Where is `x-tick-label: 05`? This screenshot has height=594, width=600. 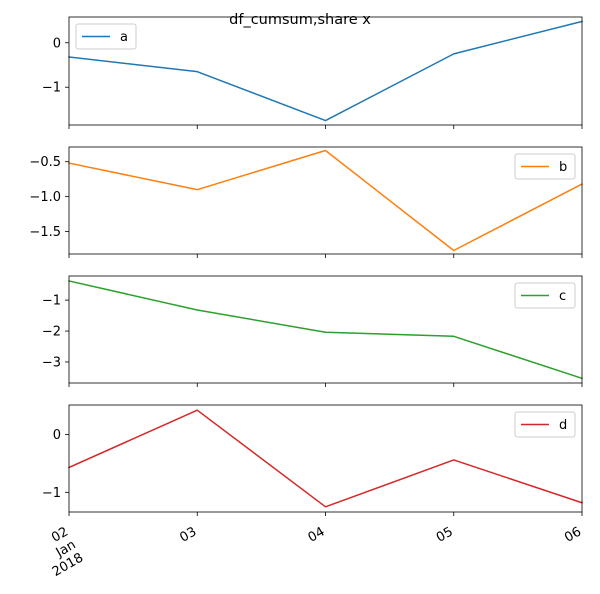
x-tick-label: 05 is located at coordinates (445, 534).